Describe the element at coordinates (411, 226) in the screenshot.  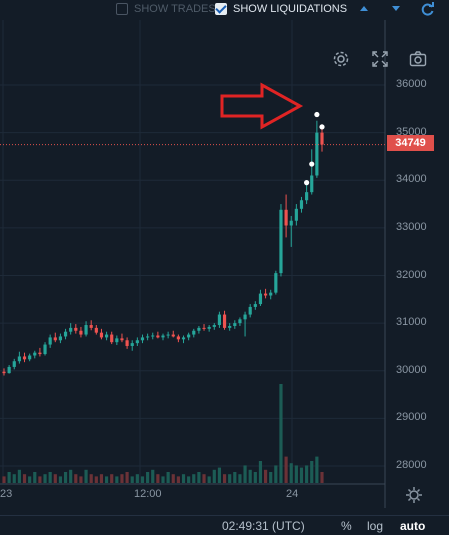
I see `price-tick-label: 33000` at that location.